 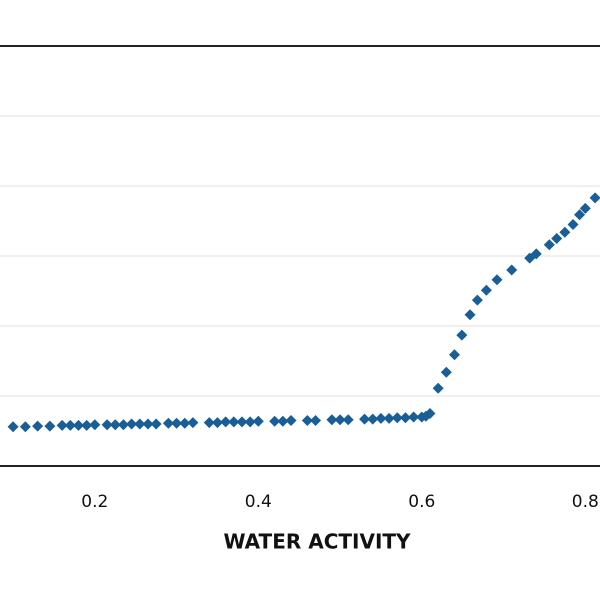 I want to click on x-tick-label: 0.8, so click(x=585, y=502).